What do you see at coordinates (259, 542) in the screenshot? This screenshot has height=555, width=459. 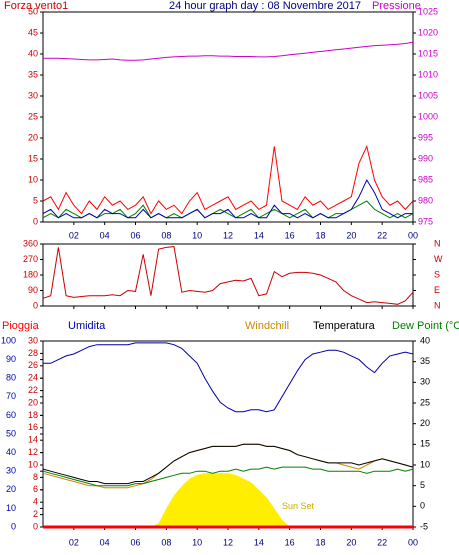 I see `x-tick-label: 14` at bounding box center [259, 542].